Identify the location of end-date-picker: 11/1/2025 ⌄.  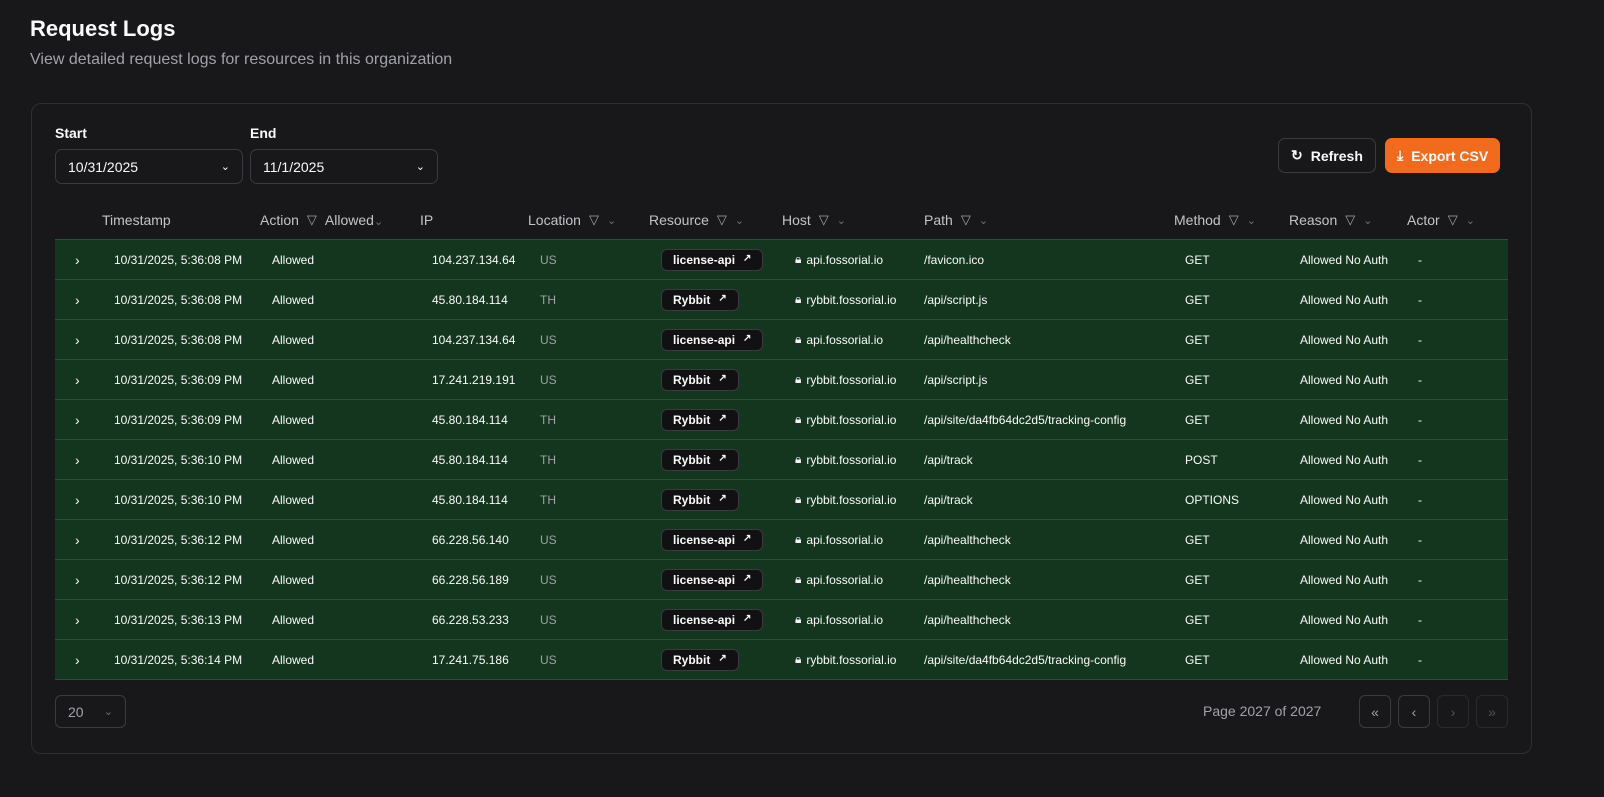
(344, 166).